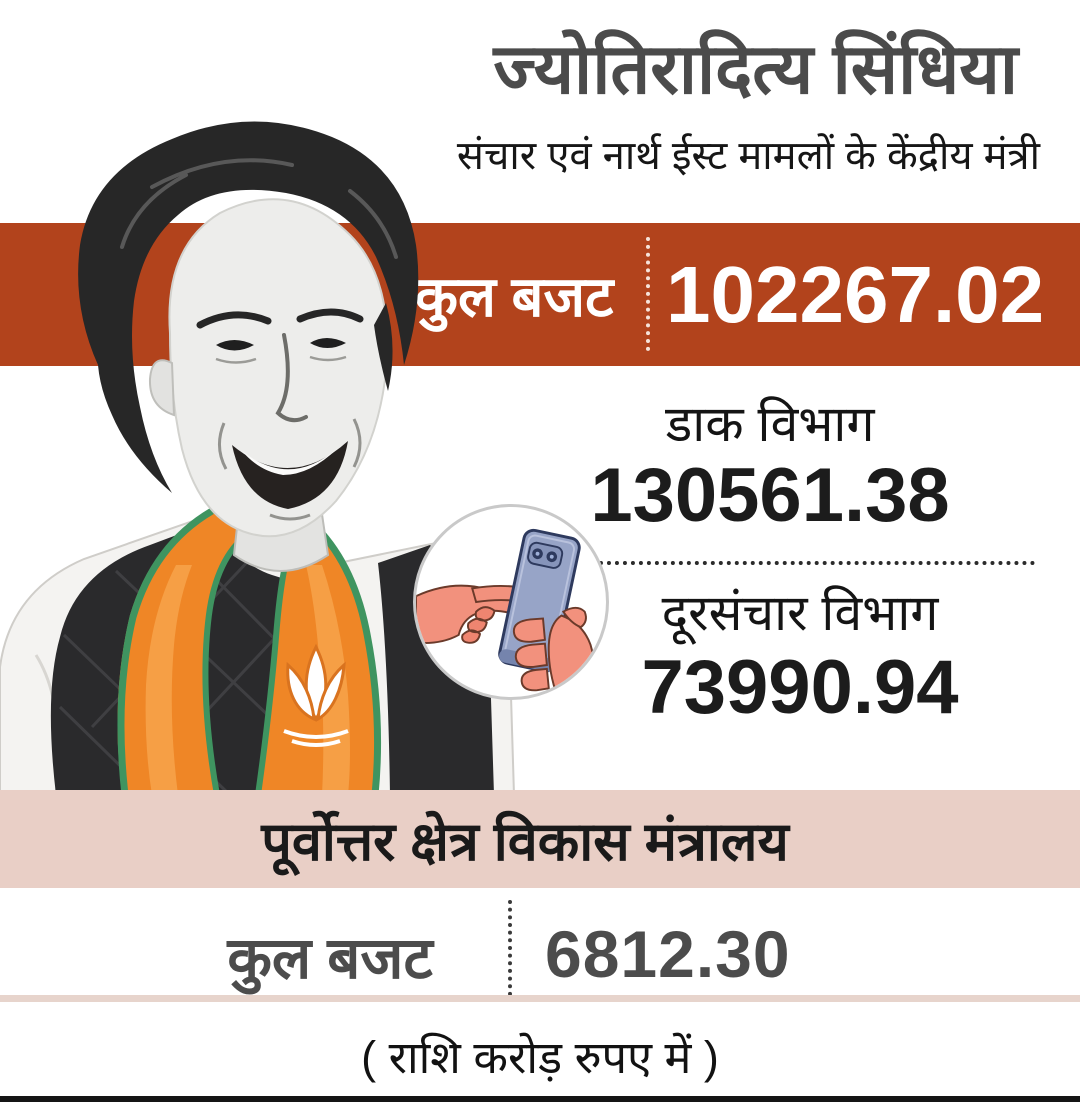 Image resolution: width=1080 pixels, height=1107 pixels. I want to click on telecom-dept-label: दूरसंचार विभाग, so click(800, 613).